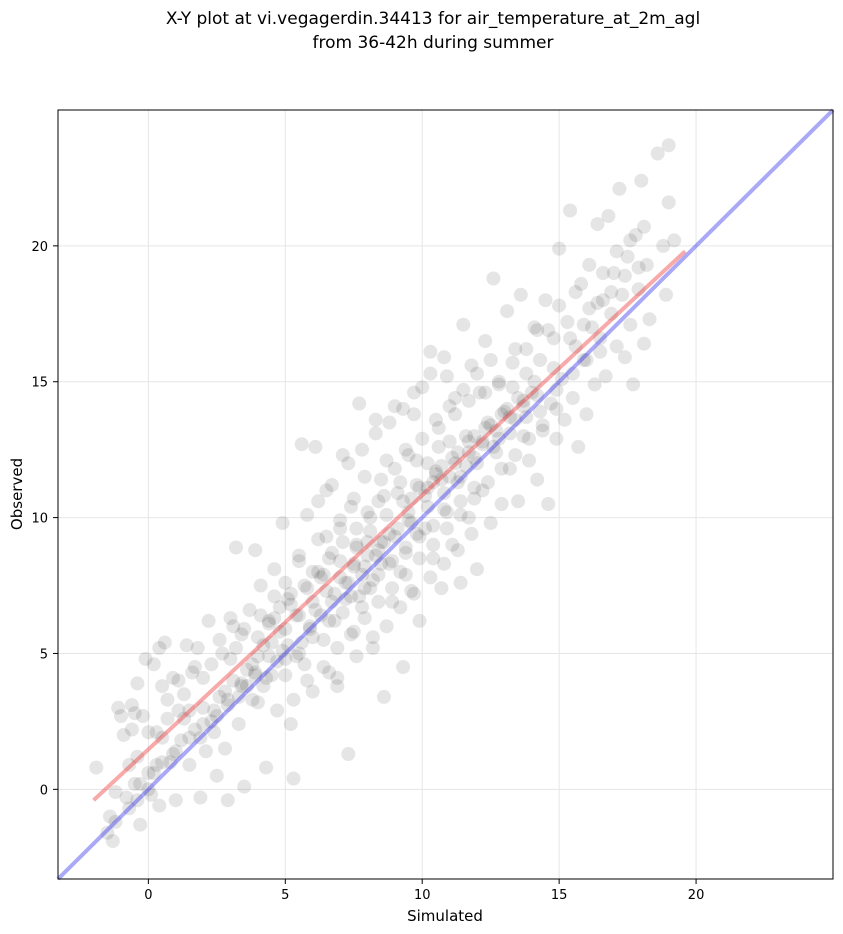  Describe the element at coordinates (422, 895) in the screenshot. I see `x-tick-label: 10` at that location.